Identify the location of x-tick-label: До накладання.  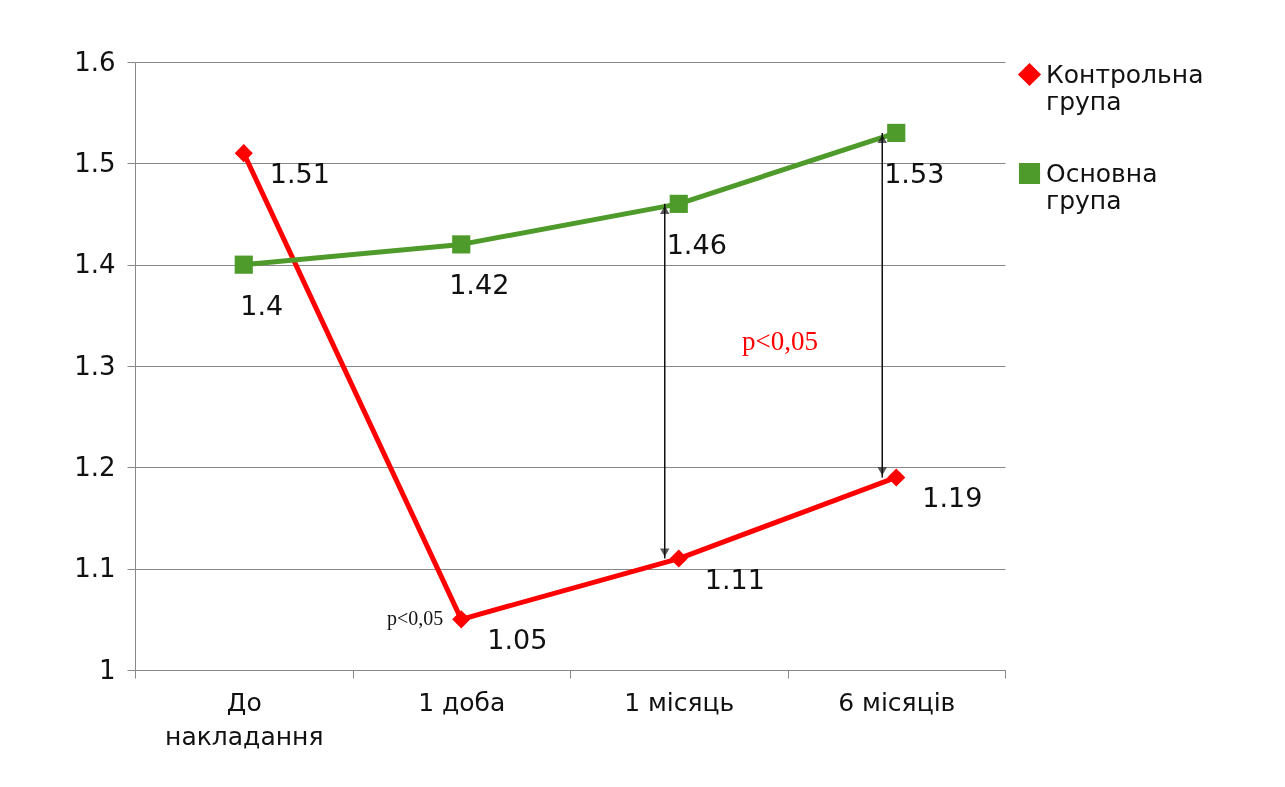
(244, 719).